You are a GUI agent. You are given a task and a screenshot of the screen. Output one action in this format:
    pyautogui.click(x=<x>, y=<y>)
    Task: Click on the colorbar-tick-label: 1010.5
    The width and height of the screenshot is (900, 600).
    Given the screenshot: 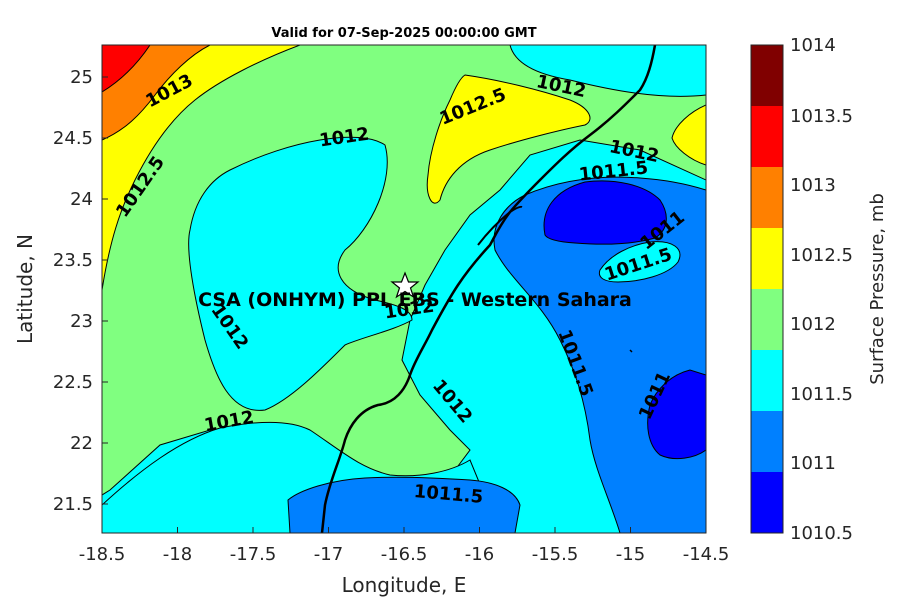 What is the action you would take?
    pyautogui.click(x=821, y=533)
    